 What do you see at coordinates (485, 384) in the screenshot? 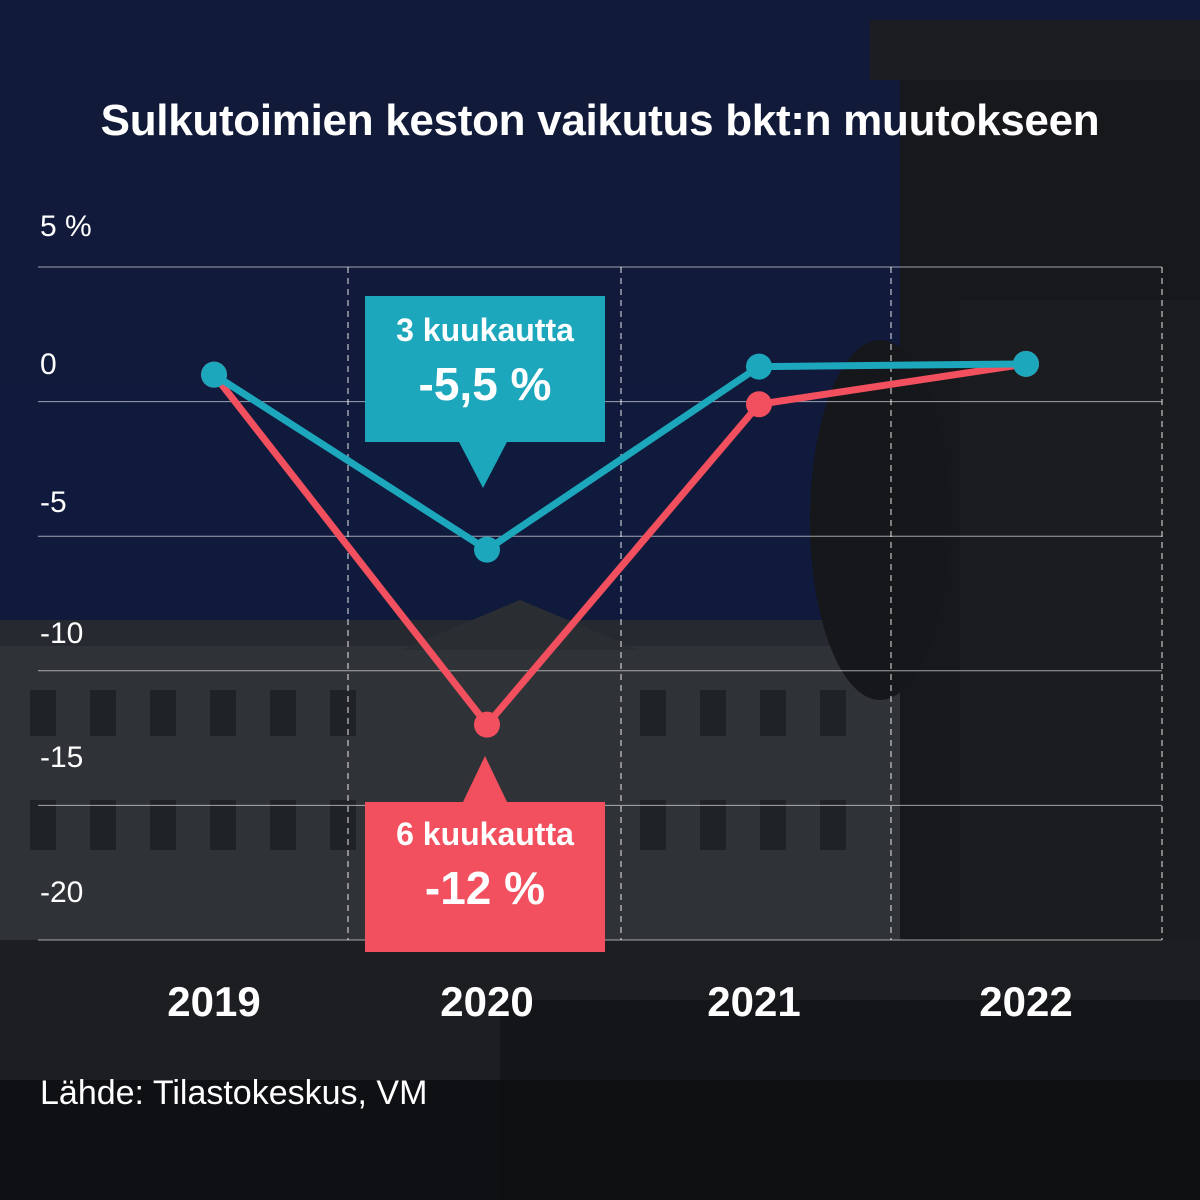
I see `callout-3-months-value: -5,5 %` at bounding box center [485, 384].